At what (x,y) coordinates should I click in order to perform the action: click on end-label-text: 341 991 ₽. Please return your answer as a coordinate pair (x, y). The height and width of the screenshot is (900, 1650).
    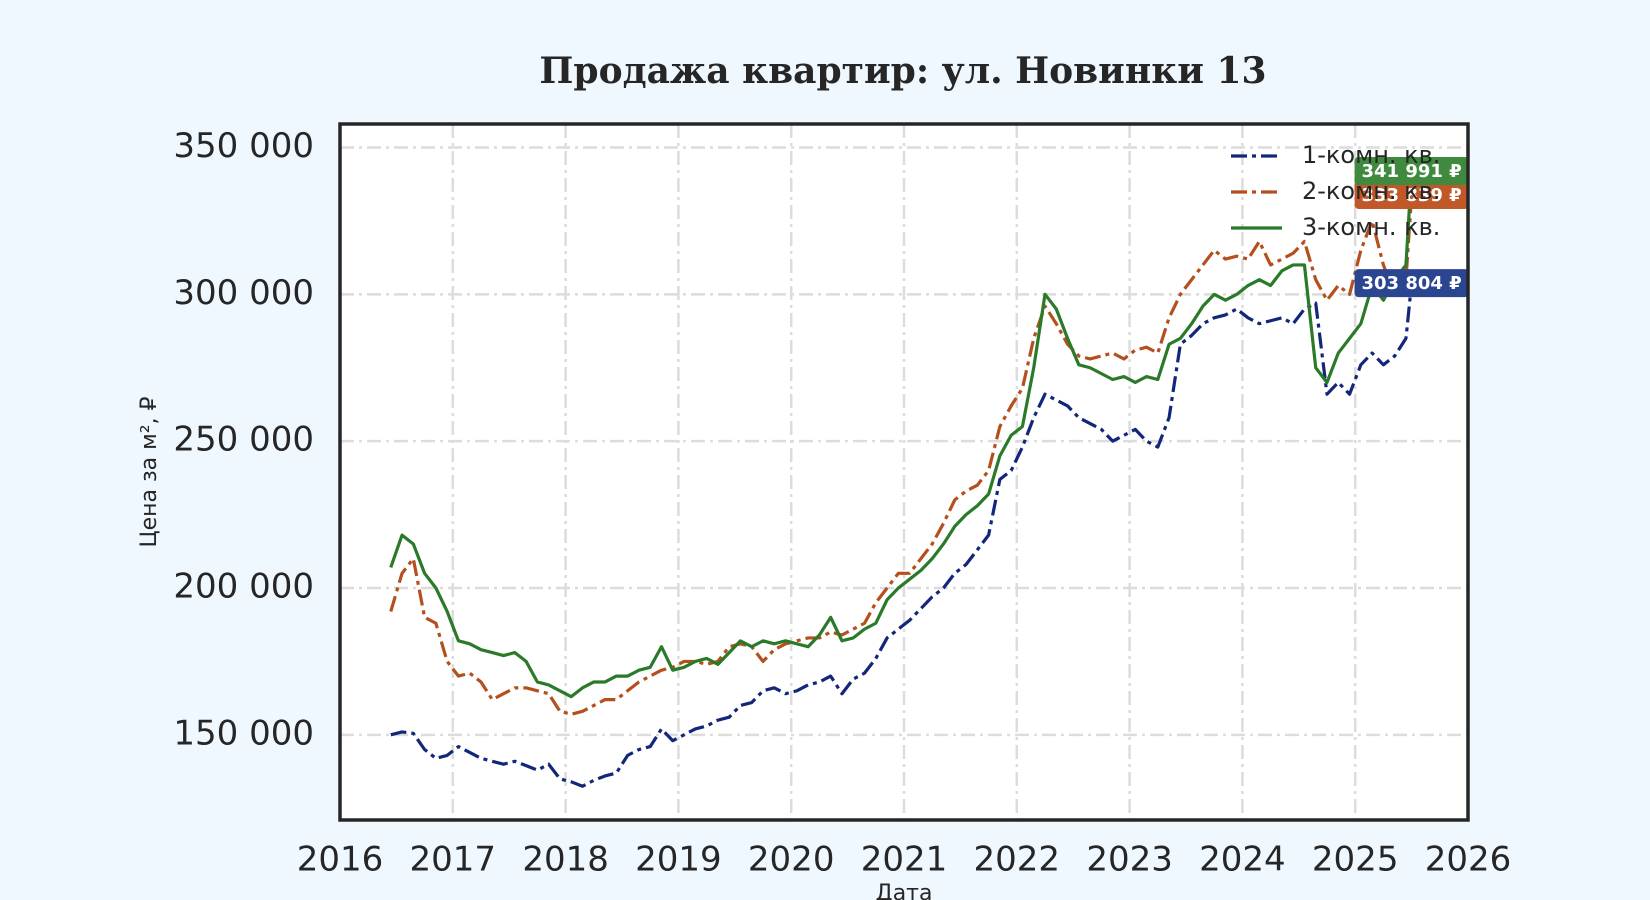
    Looking at the image, I should click on (1411, 171).